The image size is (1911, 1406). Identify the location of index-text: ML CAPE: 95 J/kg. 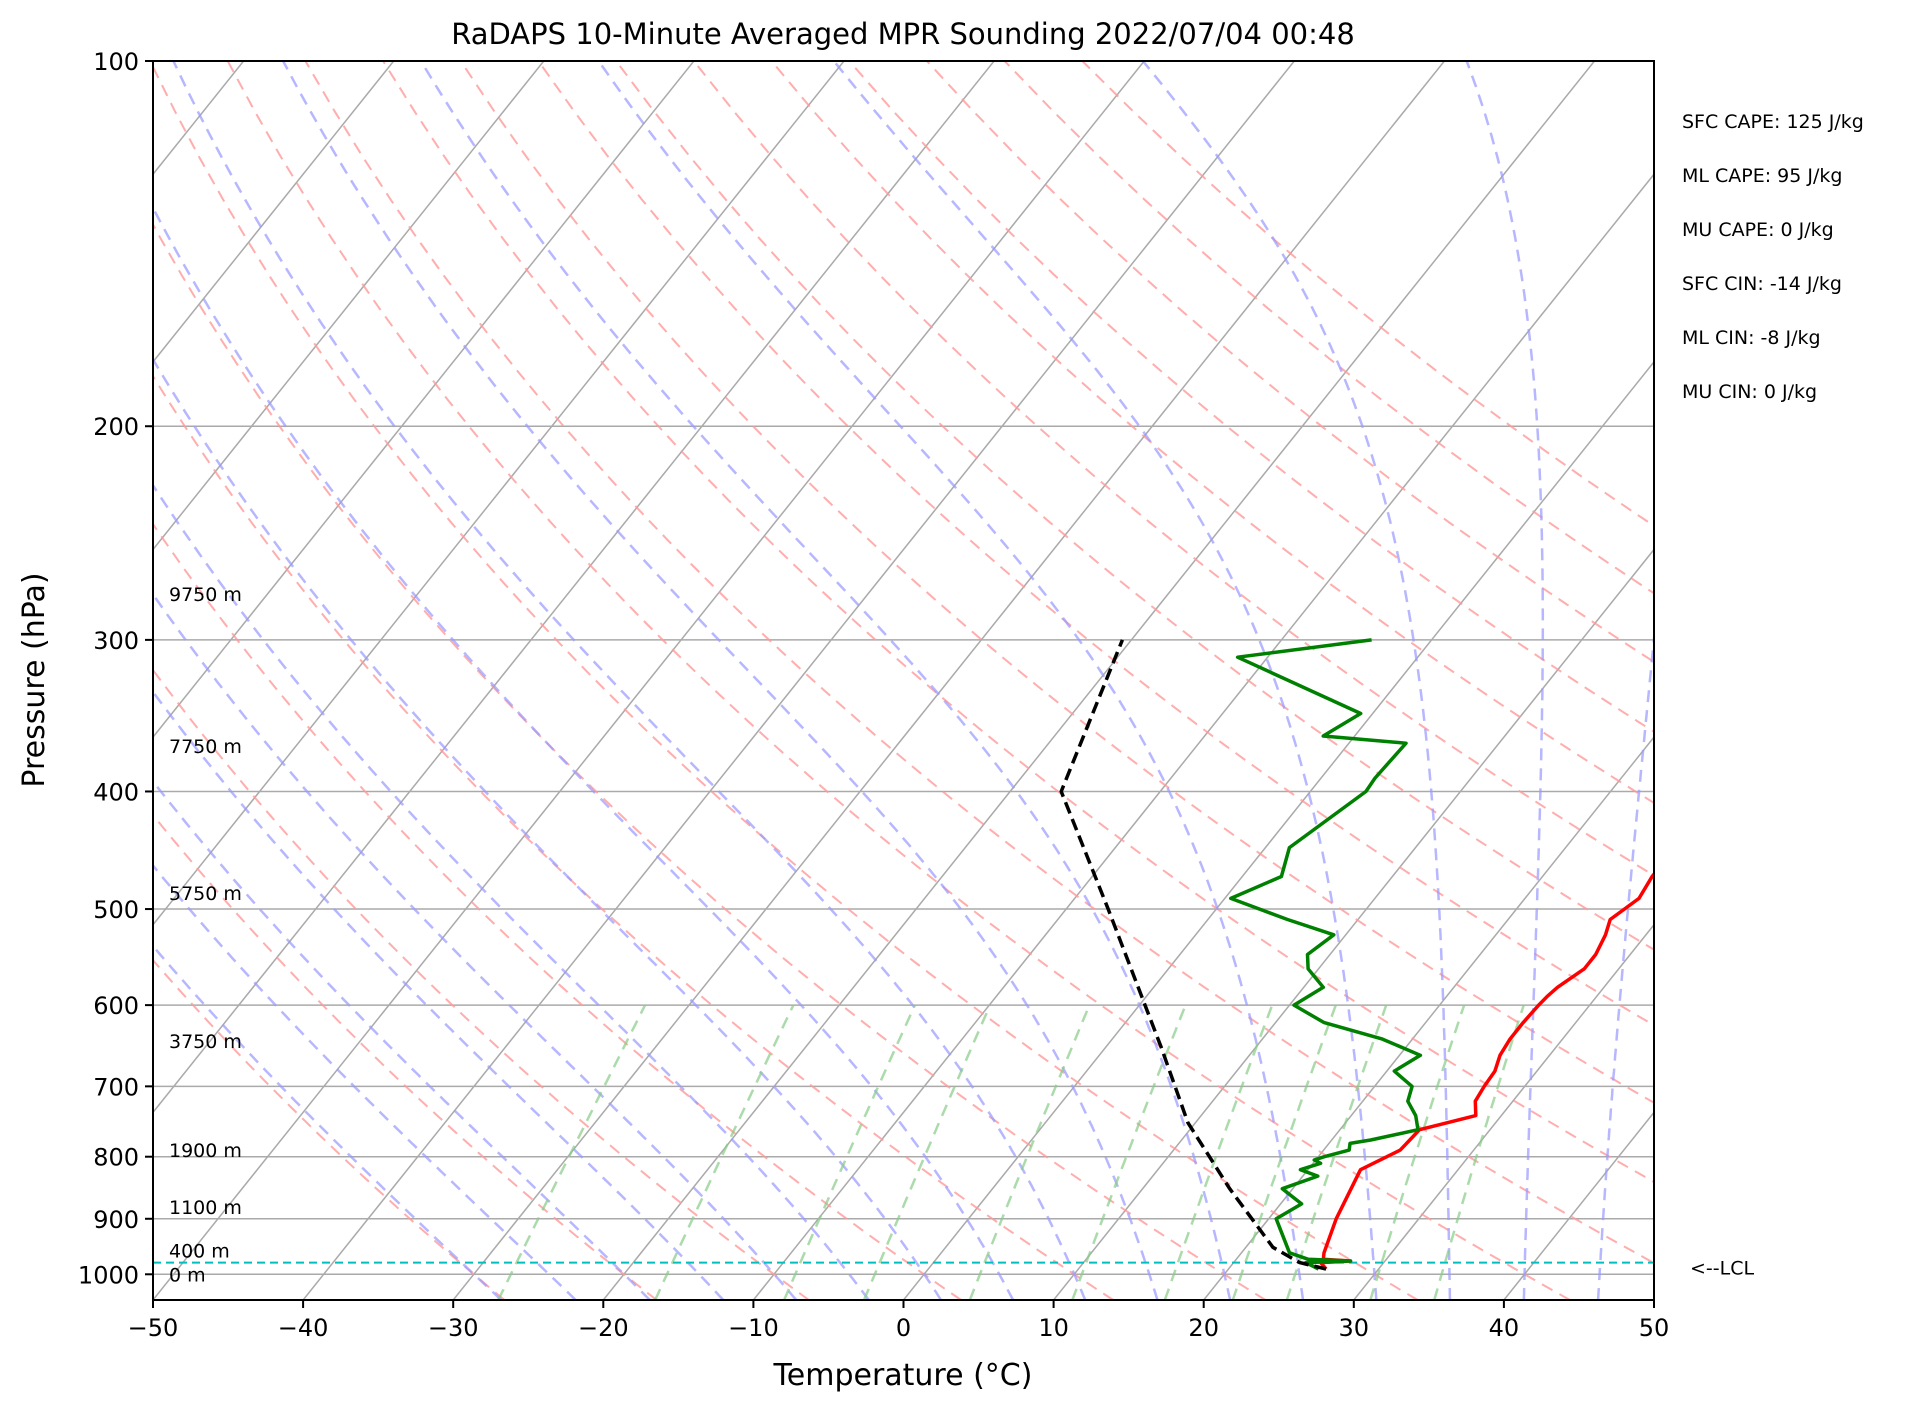
(1762, 176).